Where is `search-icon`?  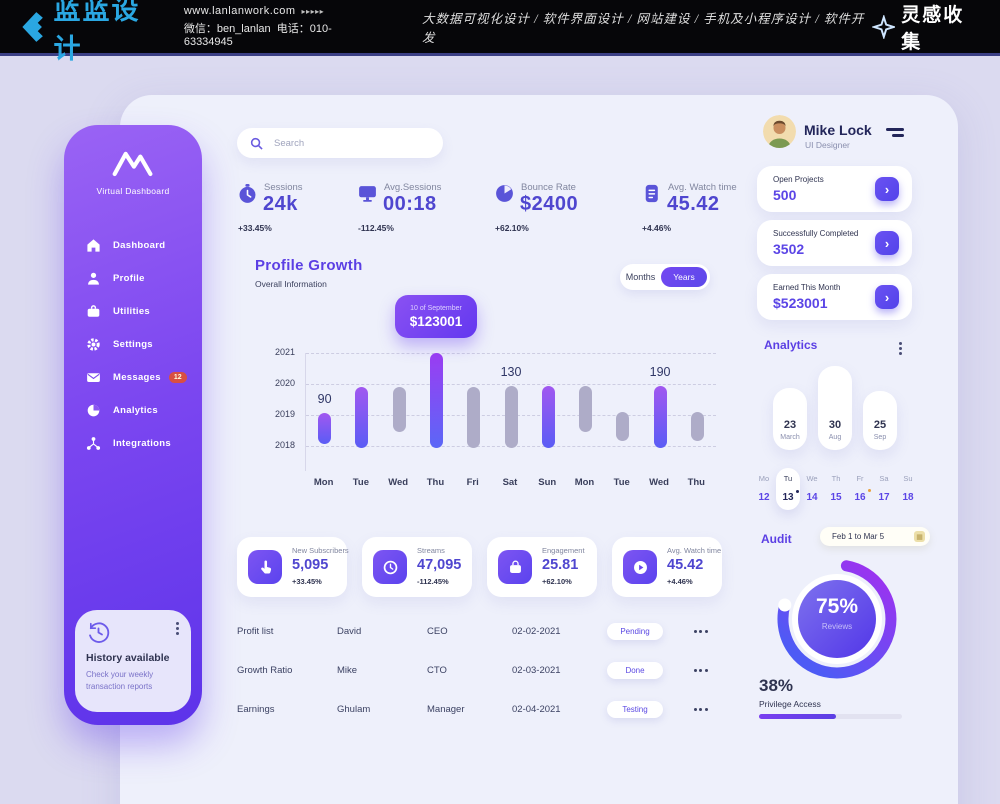
search-icon is located at coordinates (256, 143).